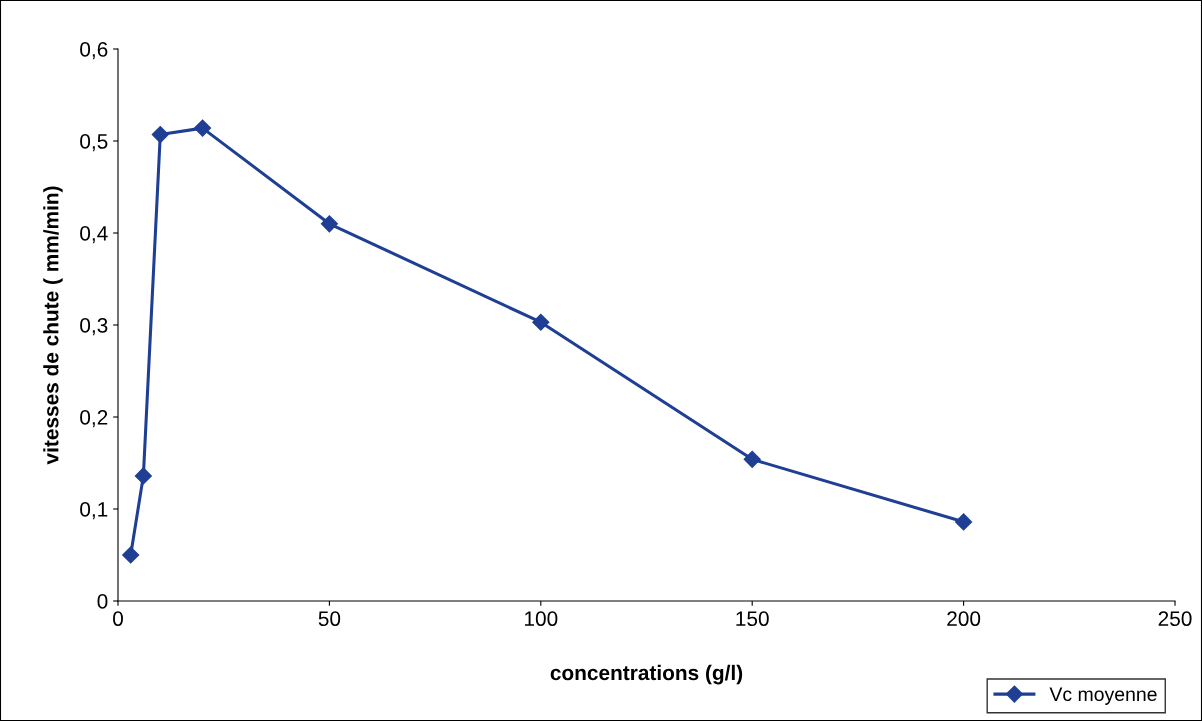  I want to click on y-tick-label: 0,6, so click(94, 51).